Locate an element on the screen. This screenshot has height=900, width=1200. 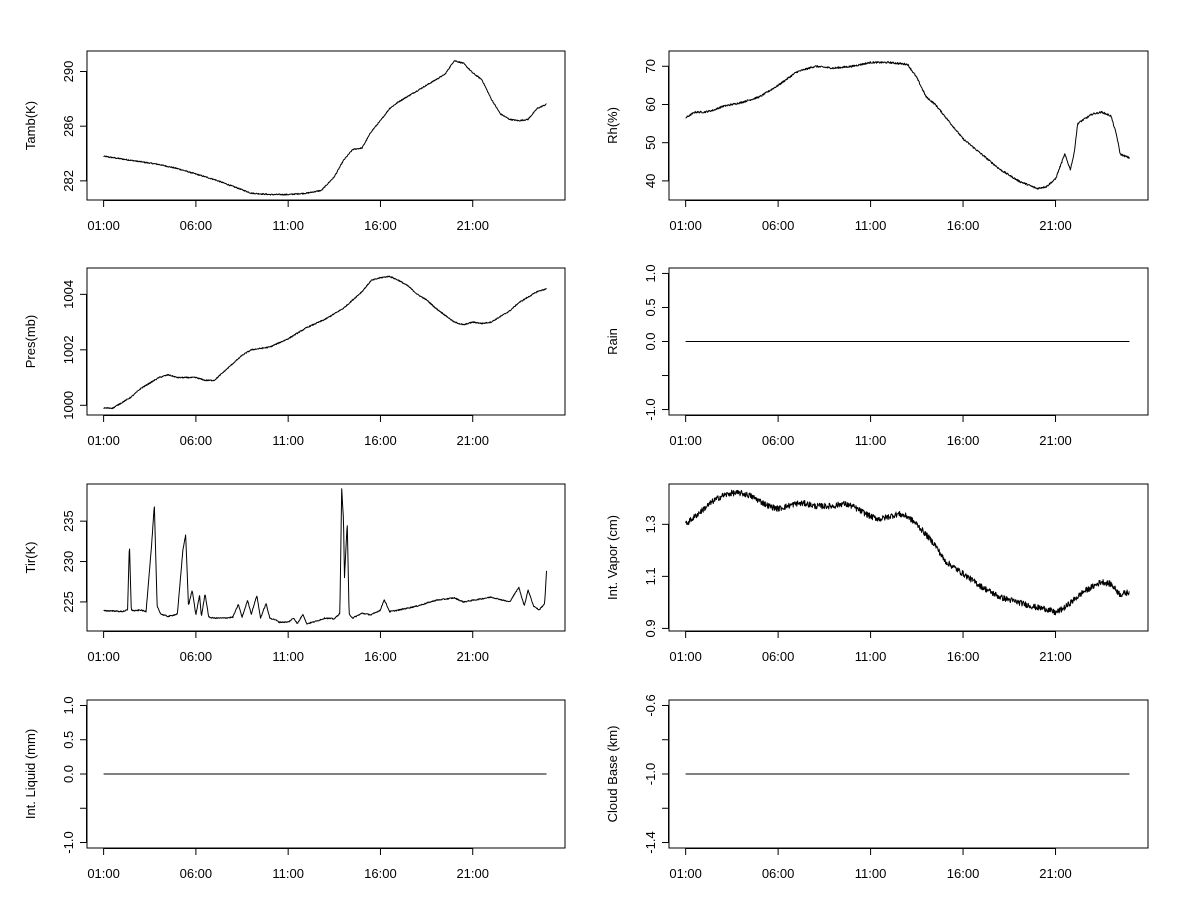
y-tick-label: 225 is located at coordinates (68, 602).